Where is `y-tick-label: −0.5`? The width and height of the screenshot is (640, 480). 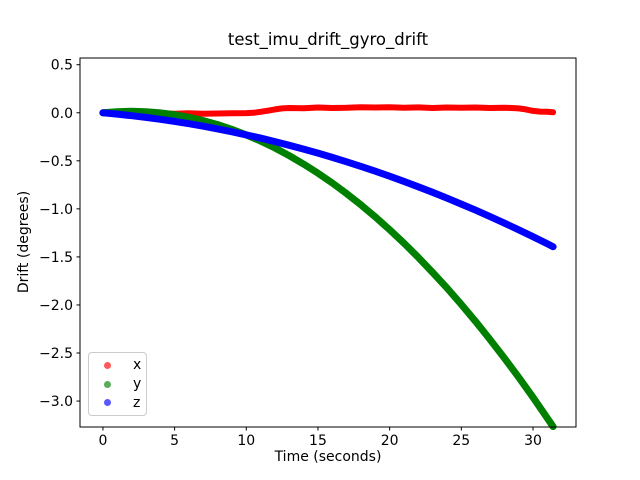
y-tick-label: −0.5 is located at coordinates (56, 162).